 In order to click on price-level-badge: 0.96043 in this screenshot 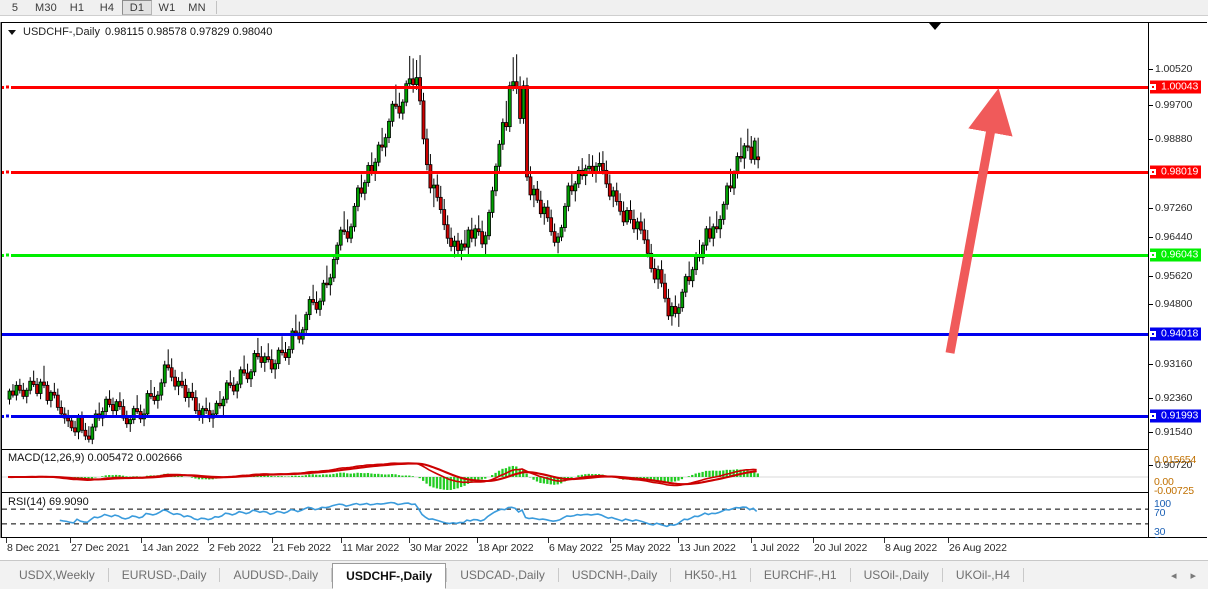, I will do `click(1176, 255)`.